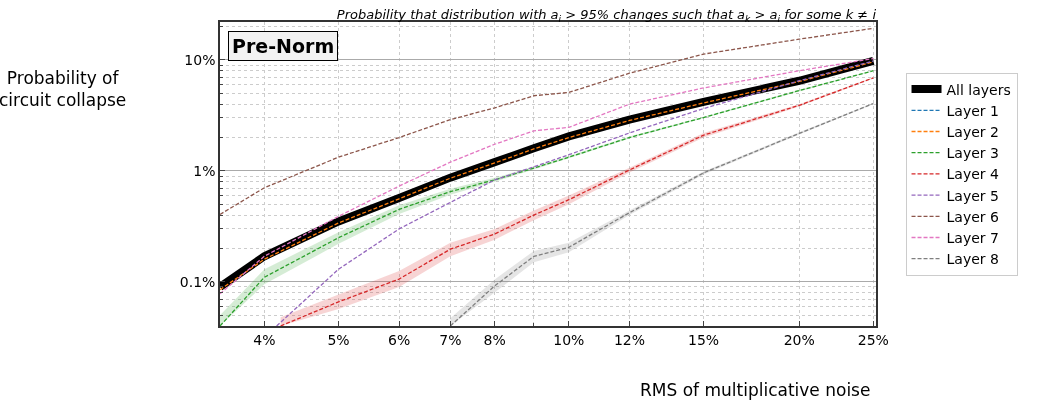 This screenshot has height=402, width=1043. Describe the element at coordinates (569, 339) in the screenshot. I see `x-tick-label: 10%` at that location.